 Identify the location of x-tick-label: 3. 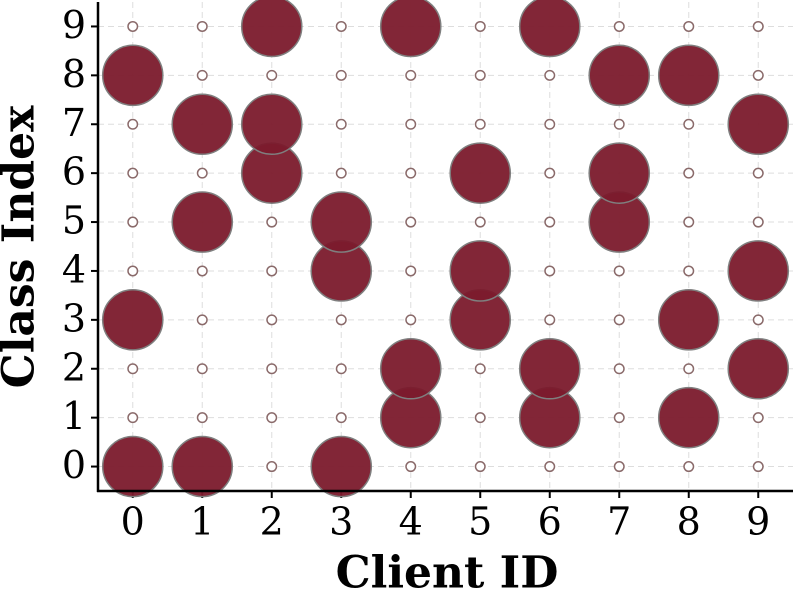
(341, 522).